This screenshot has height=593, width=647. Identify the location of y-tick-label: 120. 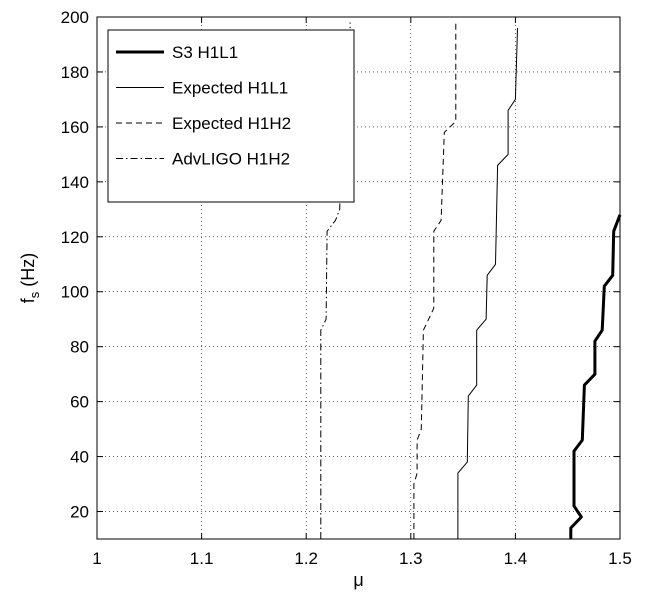
(75, 237).